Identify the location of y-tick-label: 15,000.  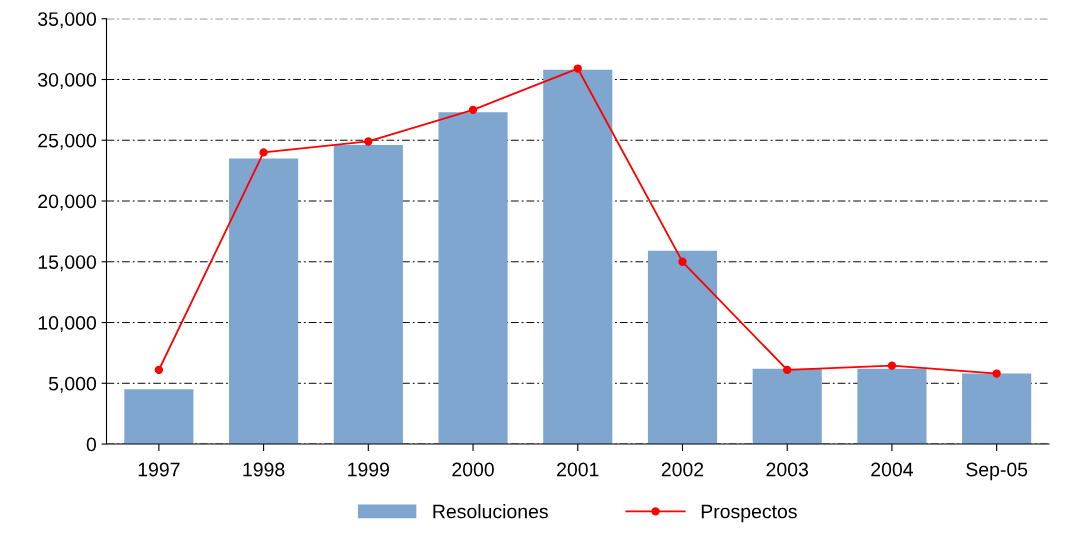
(67, 263).